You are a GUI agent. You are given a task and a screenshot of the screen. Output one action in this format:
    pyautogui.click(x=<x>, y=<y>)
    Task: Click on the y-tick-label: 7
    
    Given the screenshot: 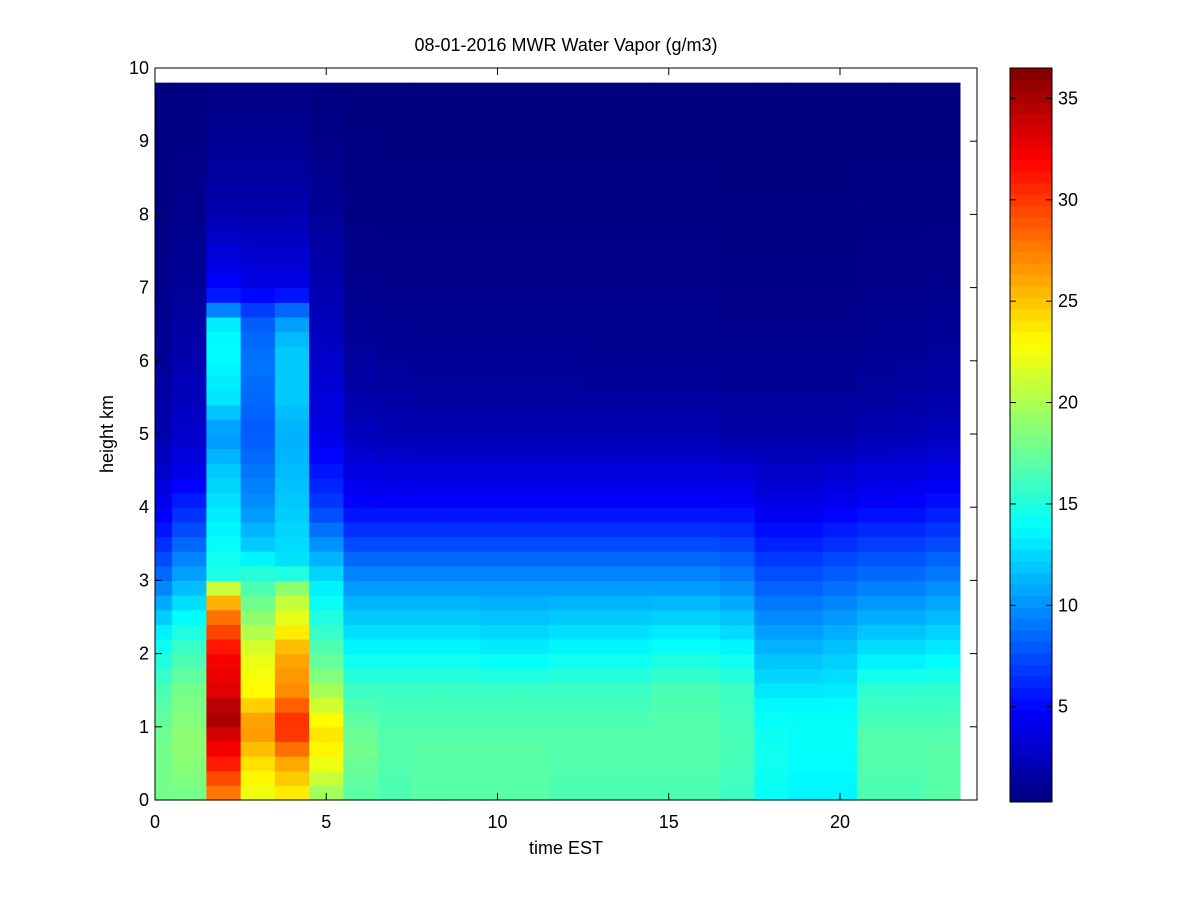 What is the action you would take?
    pyautogui.click(x=144, y=288)
    